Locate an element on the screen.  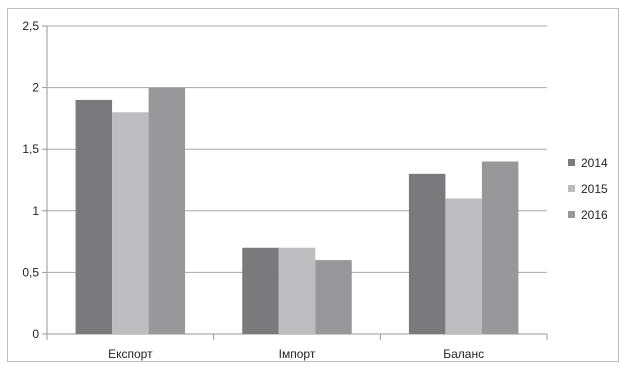
y-tick-label: 0 is located at coordinates (35, 334).